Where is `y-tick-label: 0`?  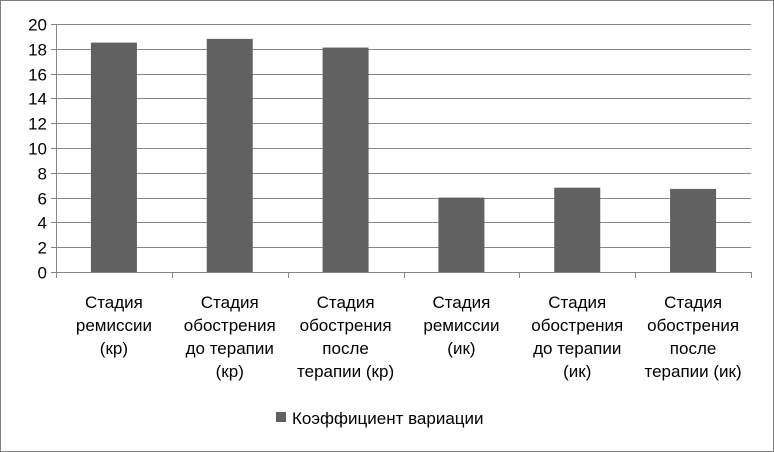
y-tick-label: 0 is located at coordinates (42, 273).